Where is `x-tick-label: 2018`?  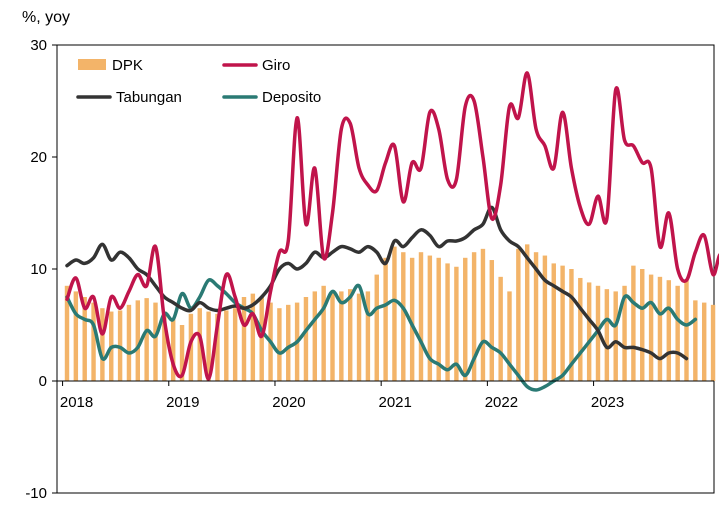 x-tick-label: 2018 is located at coordinates (76, 402).